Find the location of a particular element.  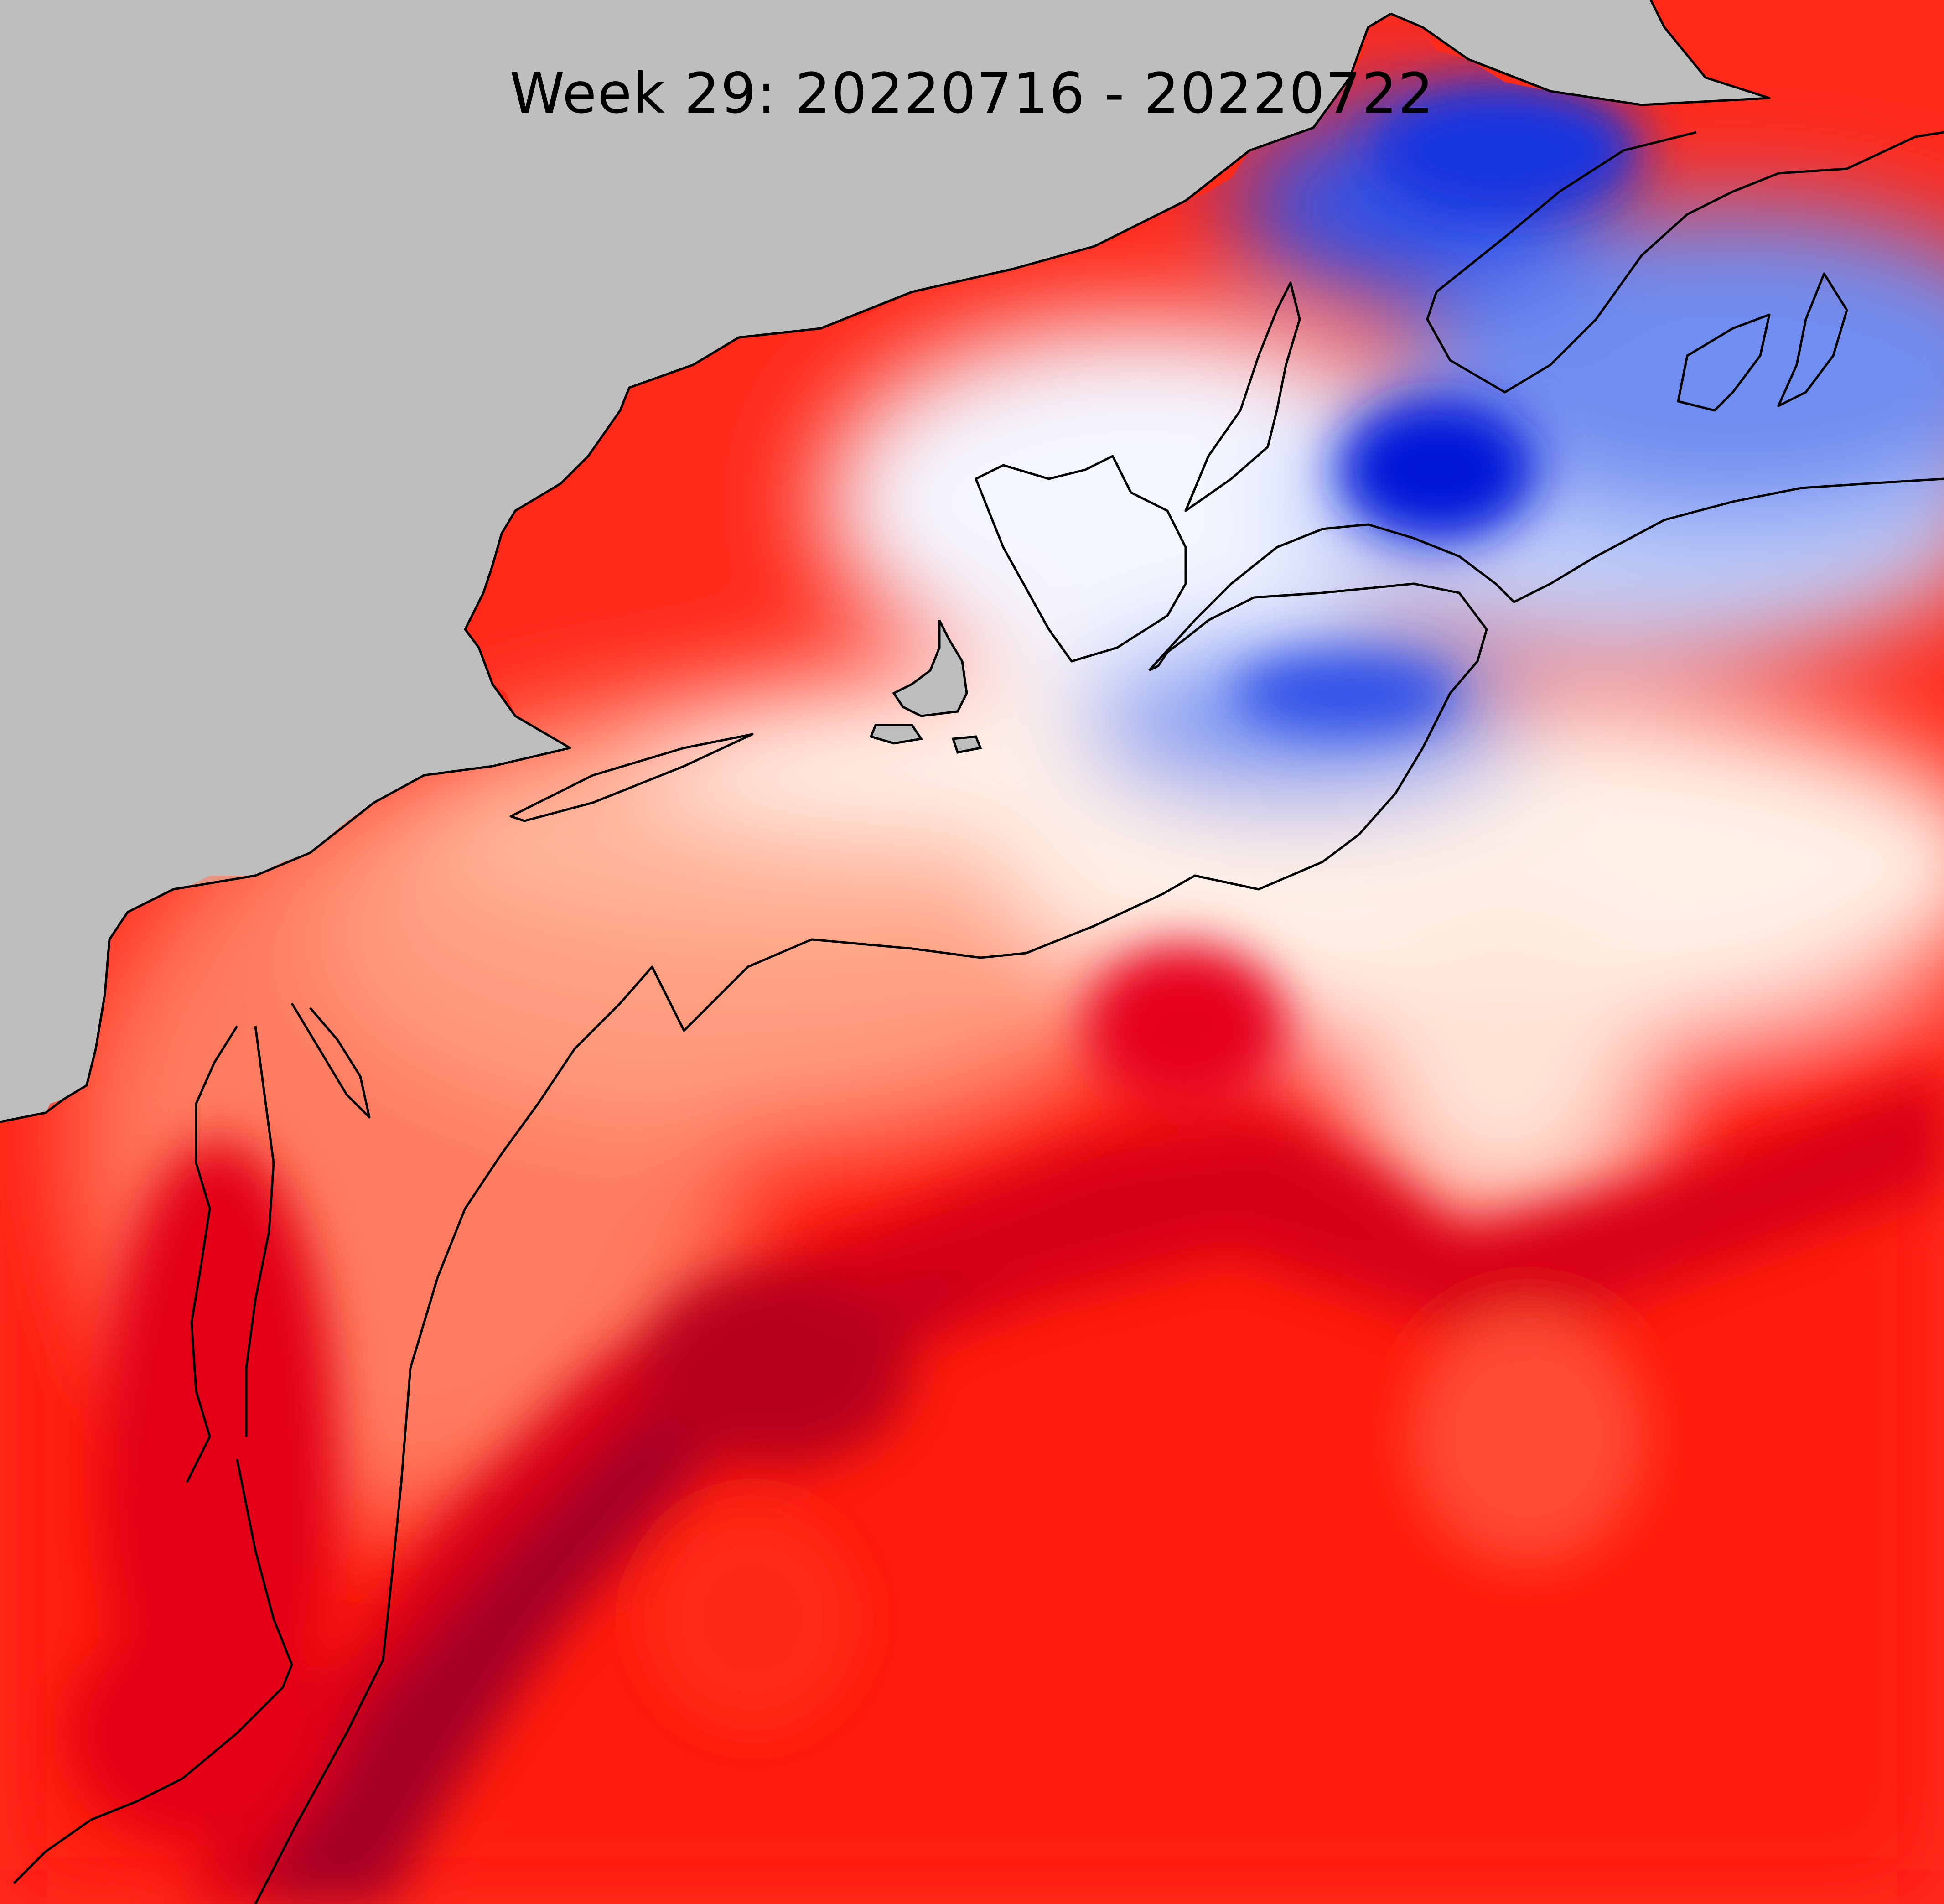

mild-ring-east is located at coordinates (1527, 1436).